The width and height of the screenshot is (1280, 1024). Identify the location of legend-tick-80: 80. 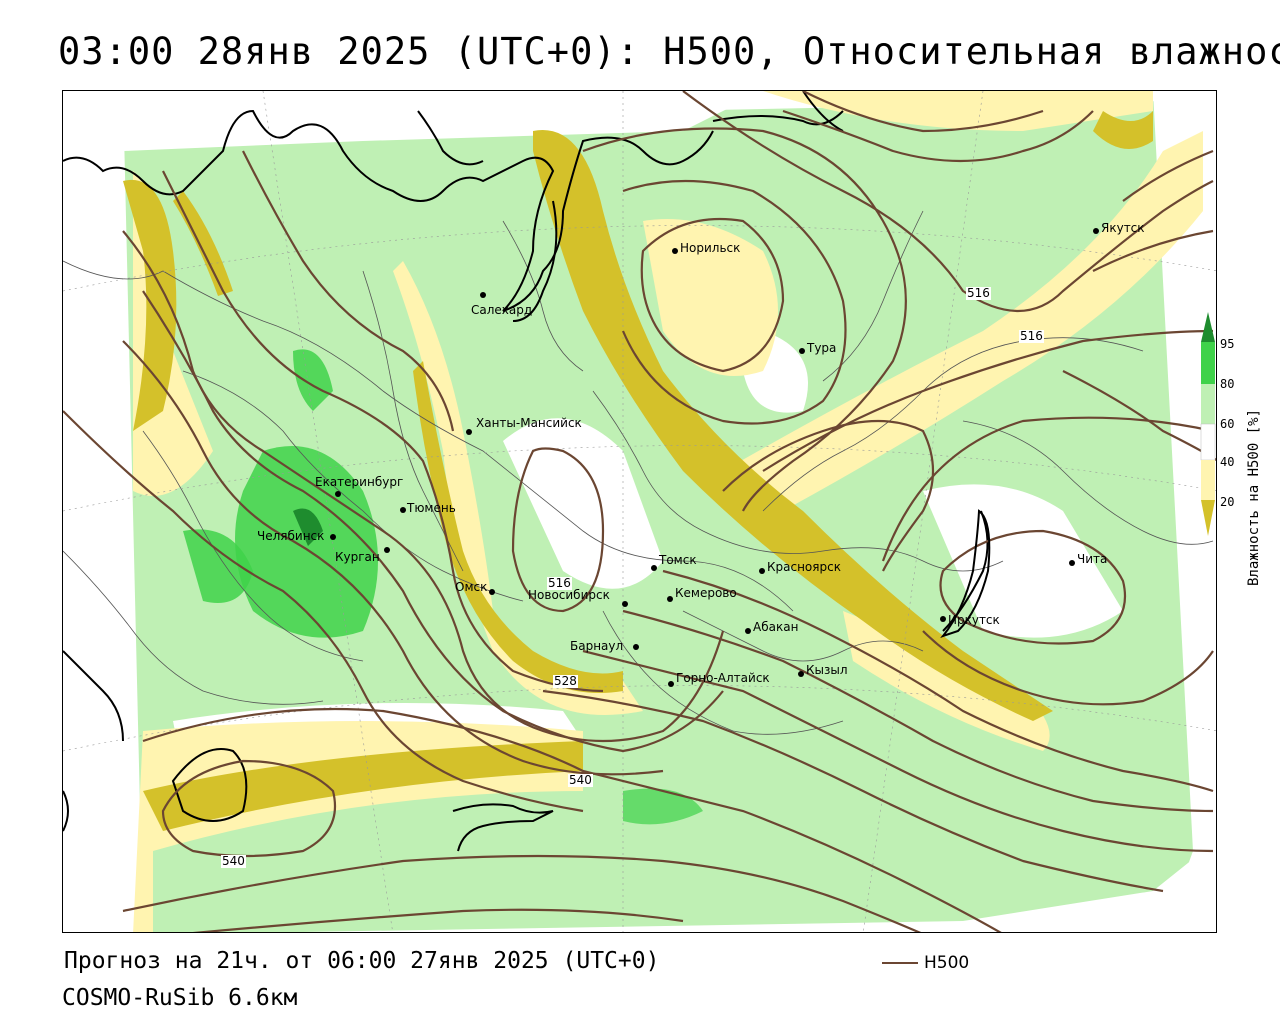
(1227, 384).